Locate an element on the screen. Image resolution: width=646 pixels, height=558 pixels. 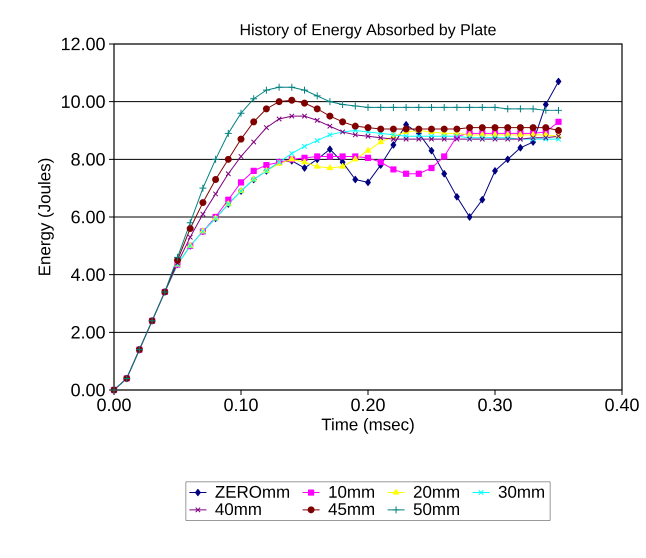
x-tick-label: 0.20 is located at coordinates (368, 405).